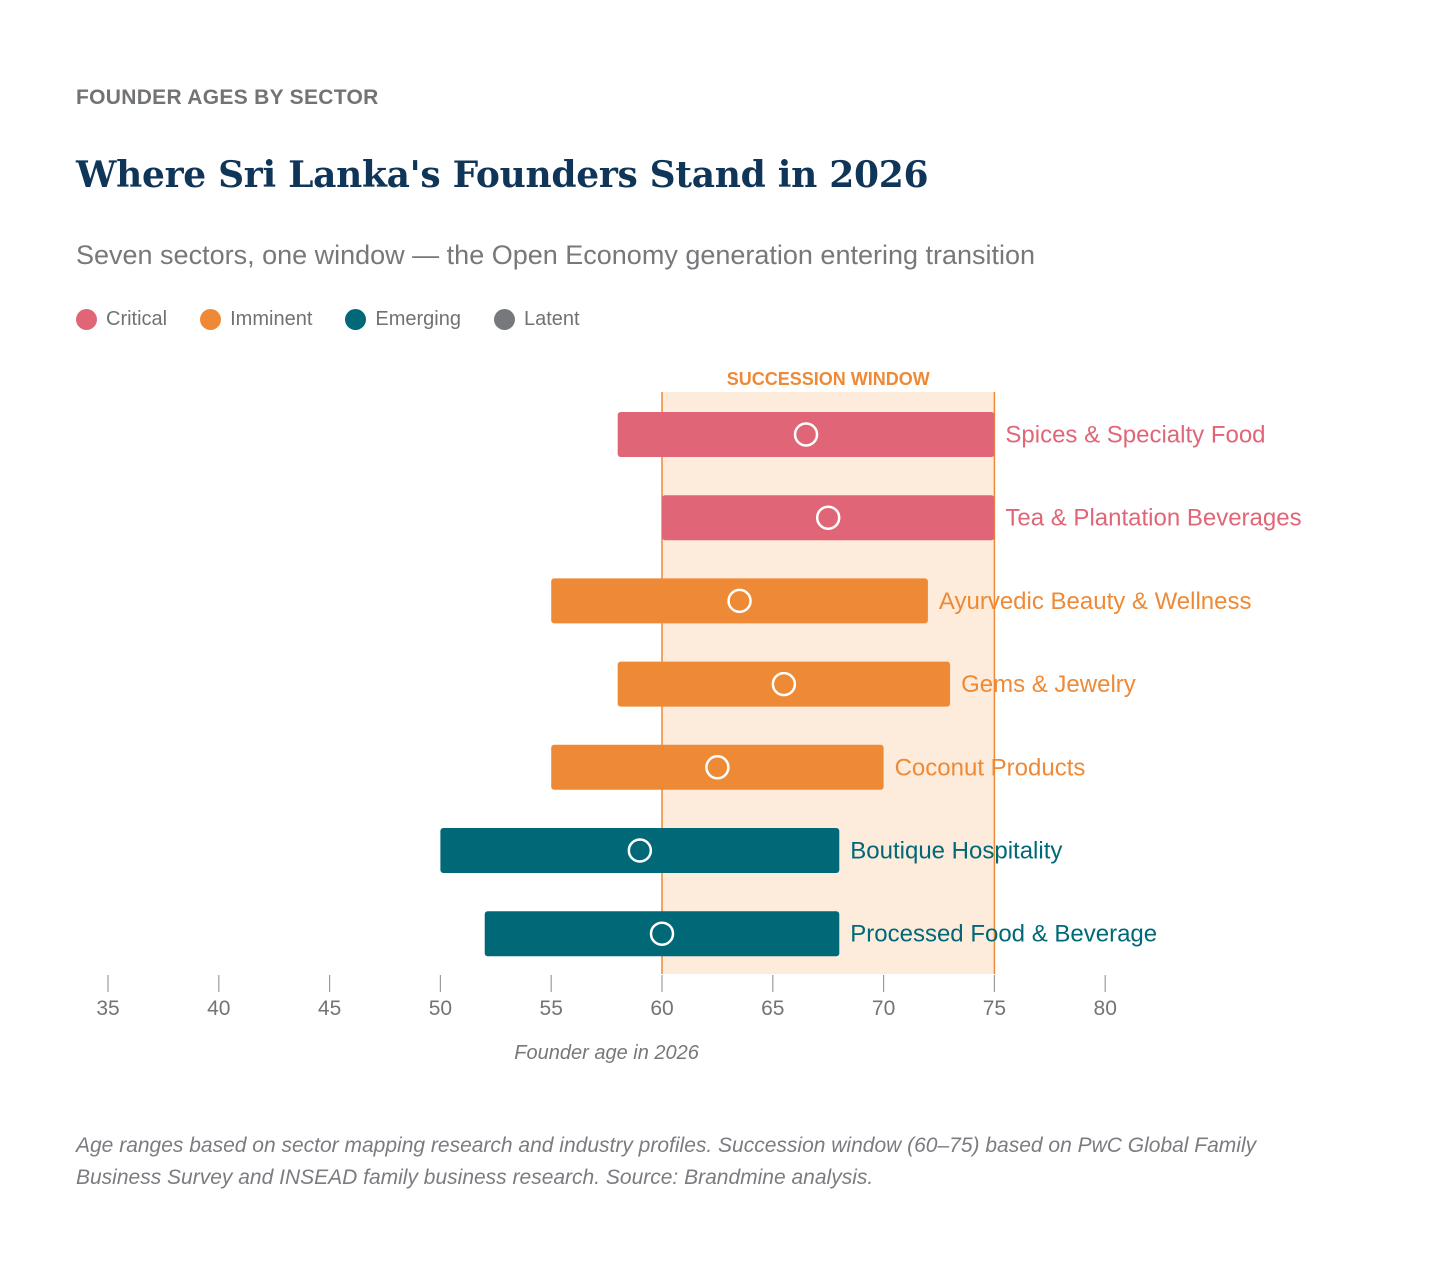 The width and height of the screenshot is (1436, 1276). What do you see at coordinates (990, 767) in the screenshot?
I see `bar-label-coconut-products: Coconut Products` at bounding box center [990, 767].